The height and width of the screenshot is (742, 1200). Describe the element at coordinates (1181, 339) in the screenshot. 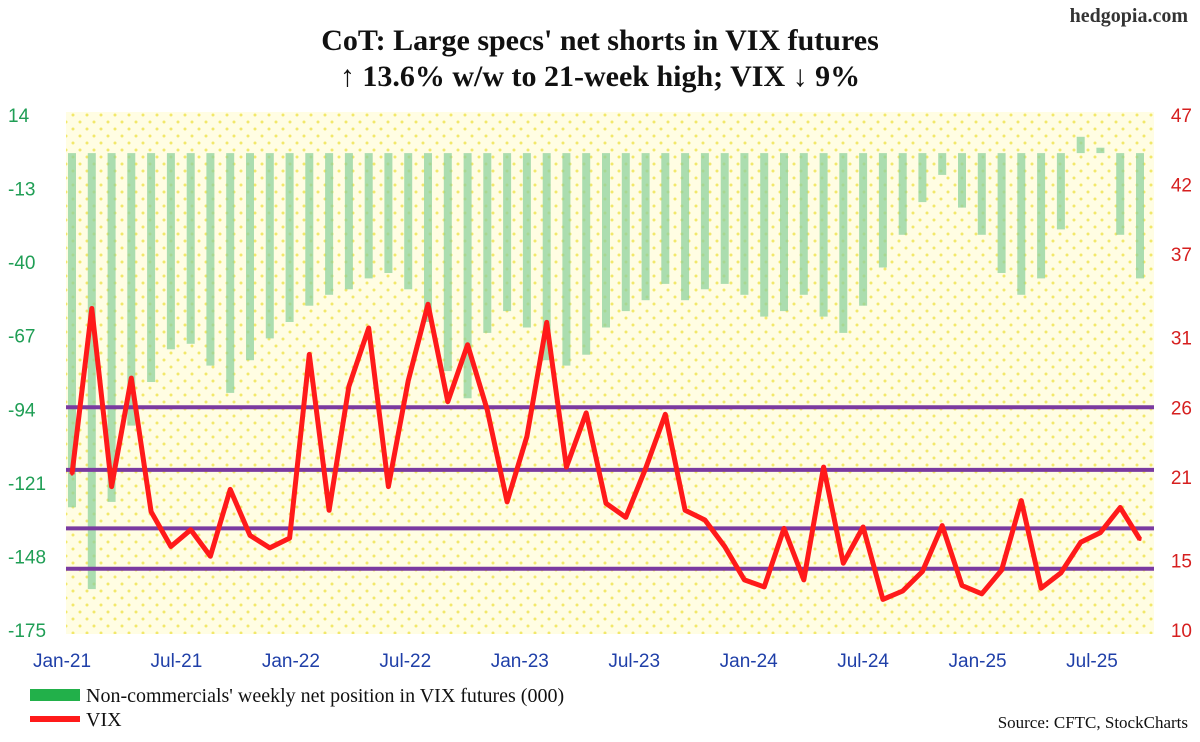

I see `right-tick-label: 31` at that location.